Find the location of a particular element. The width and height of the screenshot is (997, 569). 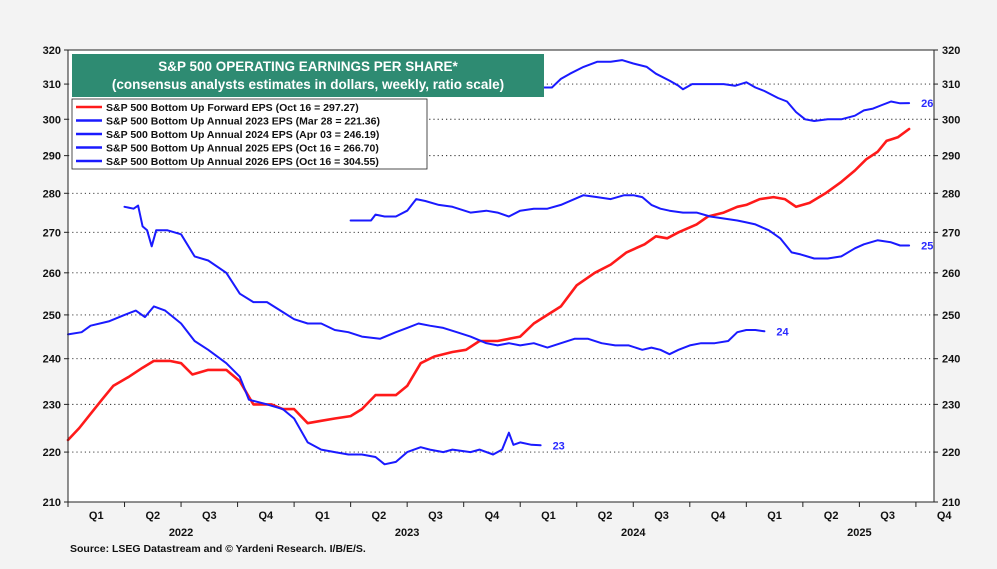

x-year-label: 2023 is located at coordinates (407, 533).